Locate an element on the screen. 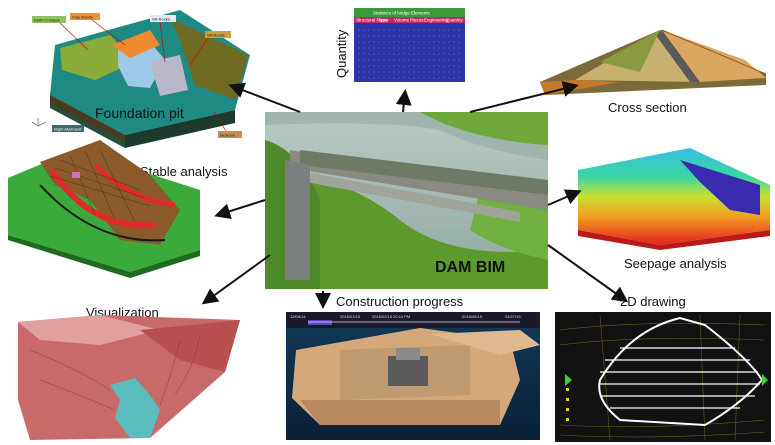 This screenshot has height=445, width=775. quantity-col-header: Quantity is located at coordinates (455, 20).